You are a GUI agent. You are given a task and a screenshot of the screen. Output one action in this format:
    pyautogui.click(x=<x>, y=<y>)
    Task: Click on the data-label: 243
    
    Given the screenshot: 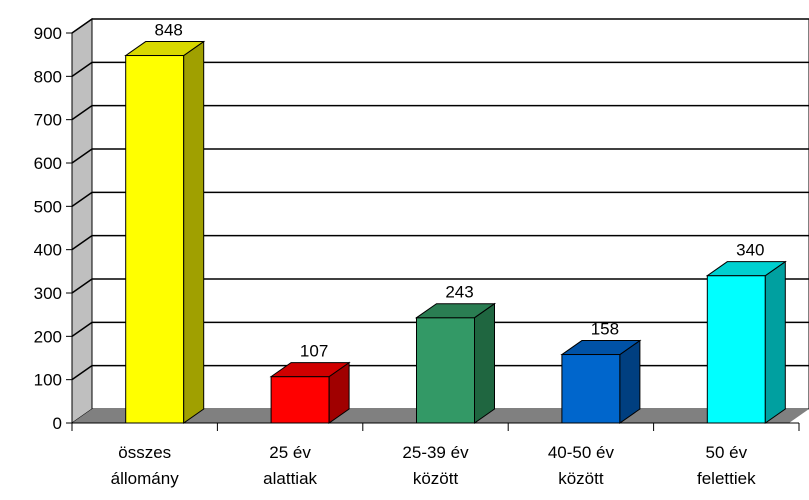 What is the action you would take?
    pyautogui.click(x=459, y=292)
    